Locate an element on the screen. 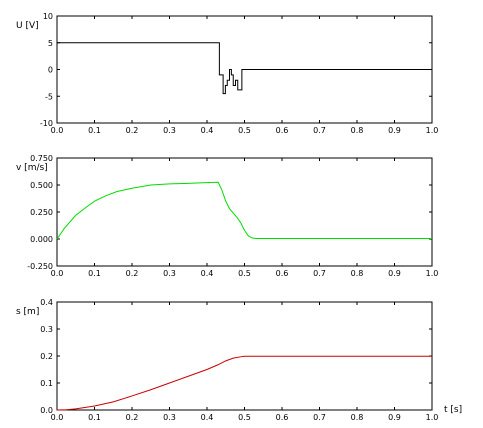 This screenshot has height=428, width=483. position-ytick-label: 0.0 is located at coordinates (46, 410).